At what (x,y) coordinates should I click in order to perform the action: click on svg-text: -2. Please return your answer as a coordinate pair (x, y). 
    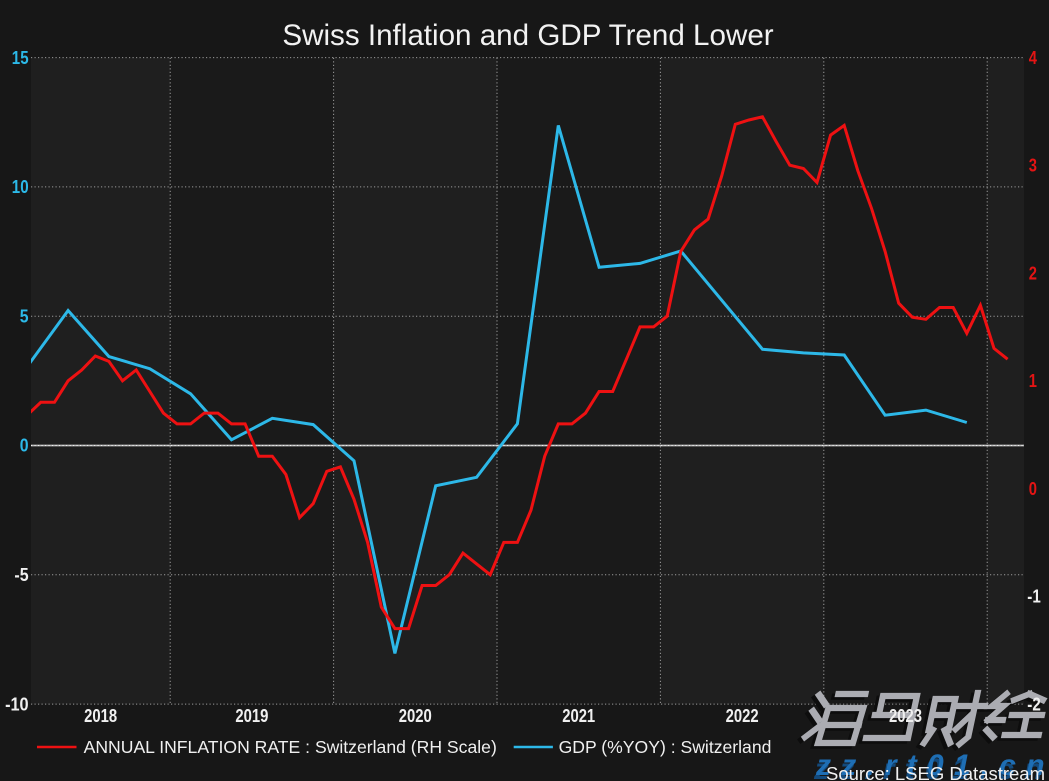
    Looking at the image, I should click on (1034, 704).